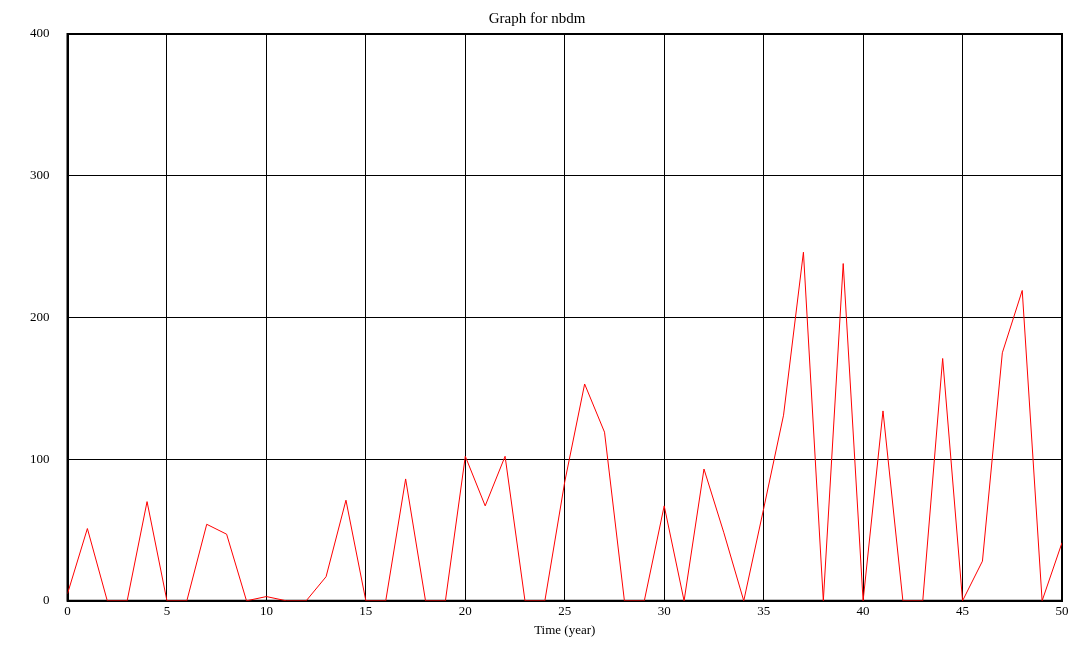 Image resolution: width=1084 pixels, height=646 pixels. What do you see at coordinates (40, 175) in the screenshot?
I see `y-tick-label: 300` at bounding box center [40, 175].